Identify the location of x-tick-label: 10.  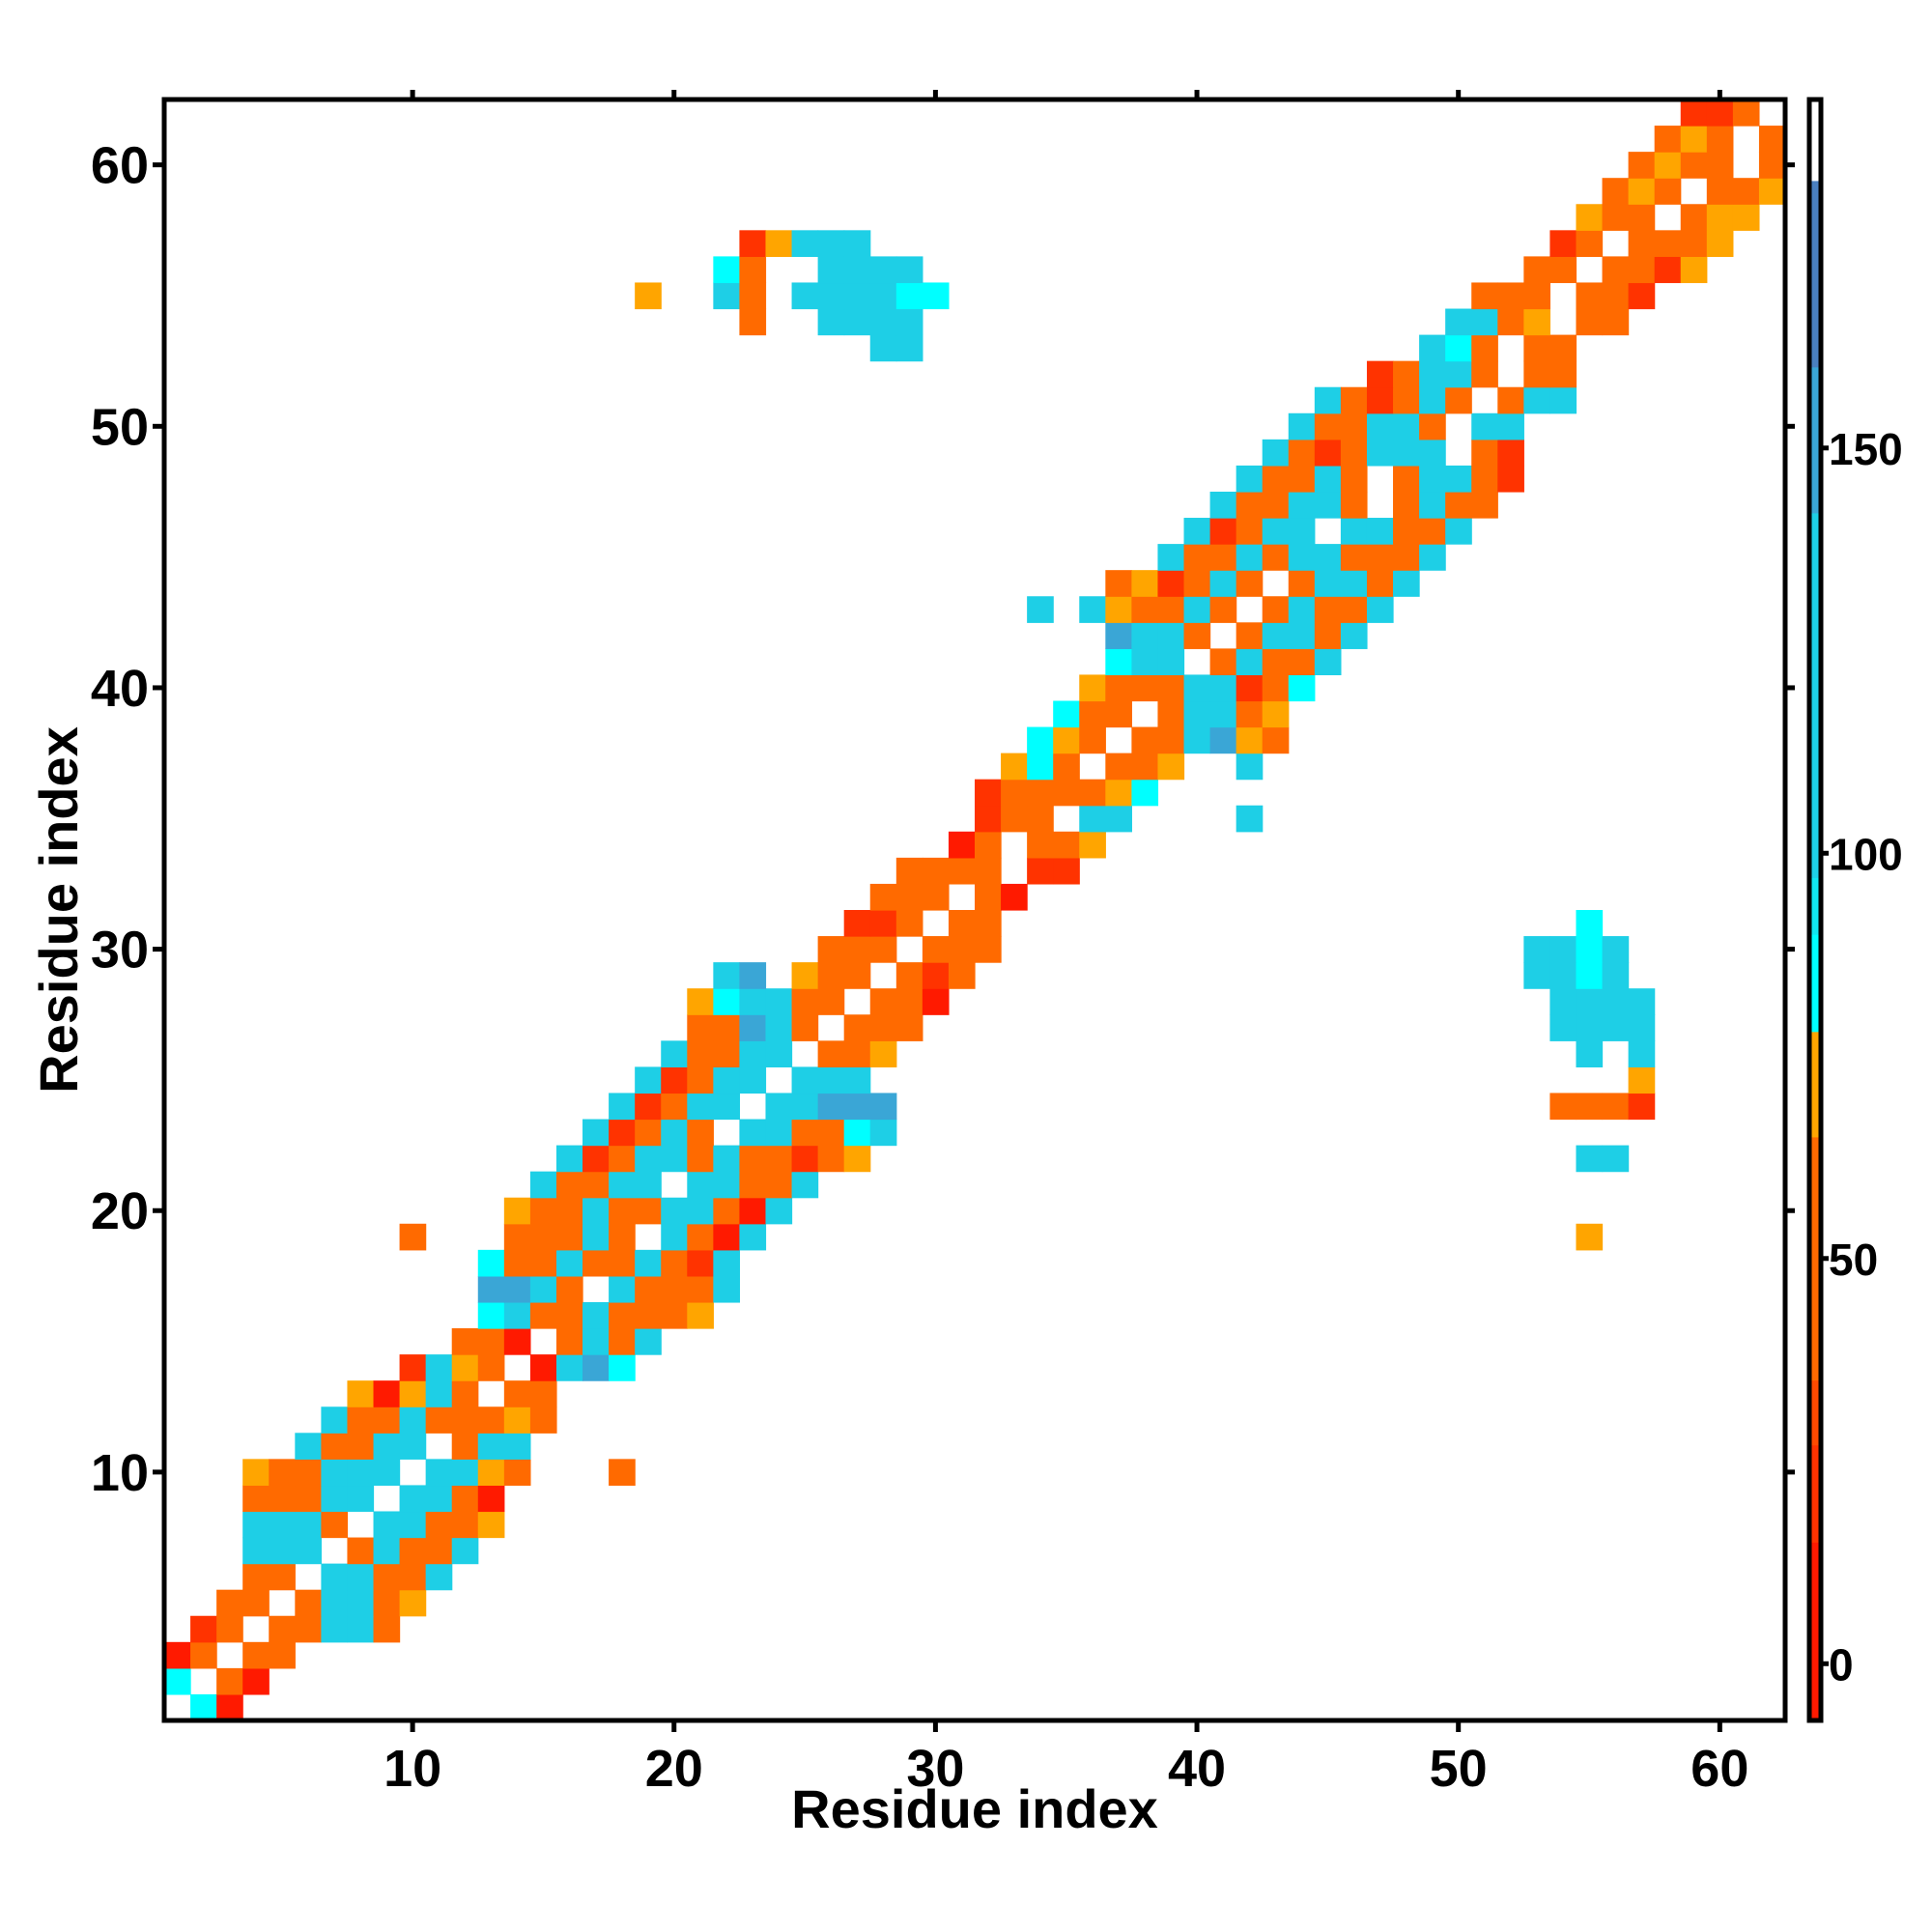
(412, 1769).